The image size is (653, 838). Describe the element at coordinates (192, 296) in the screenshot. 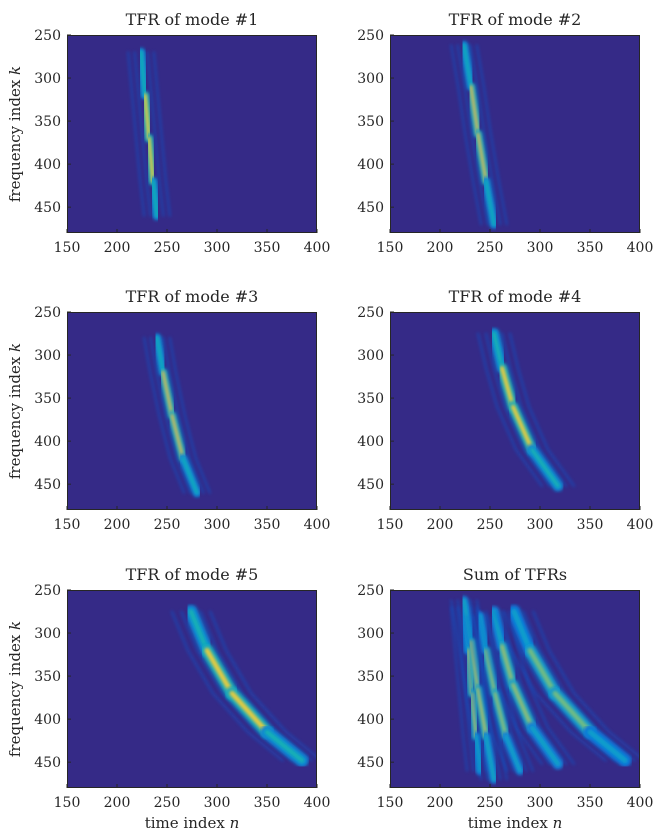

I see `panel-title: TFR of mode #3` at that location.